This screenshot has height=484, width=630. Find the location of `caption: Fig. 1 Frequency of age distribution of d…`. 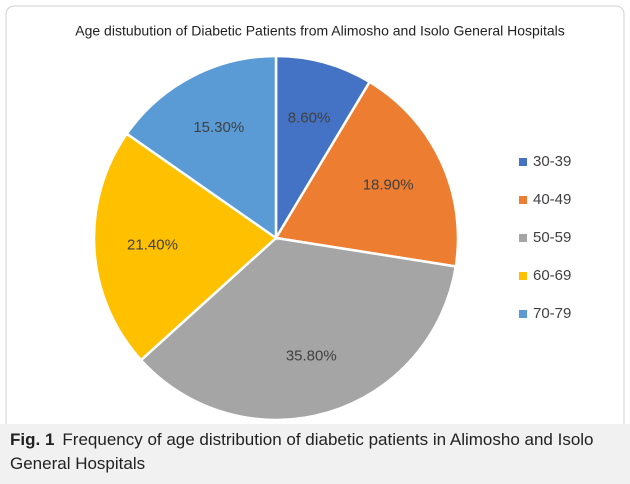

caption: Fig. 1 Frequency of age distribution of d… is located at coordinates (315, 454).